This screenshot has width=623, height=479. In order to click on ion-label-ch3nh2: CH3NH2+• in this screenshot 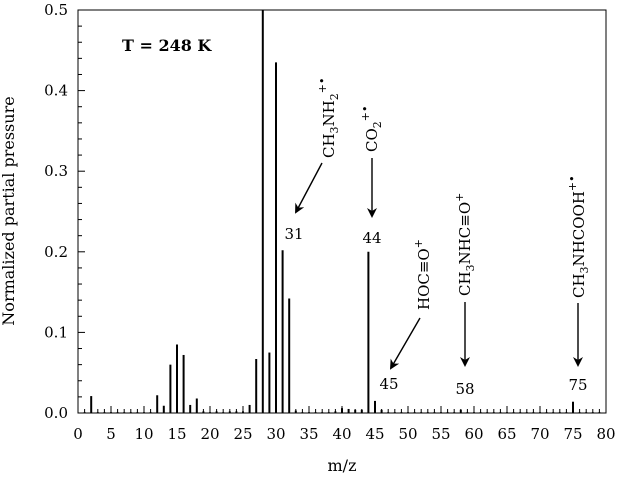, I will do `click(328, 118)`.